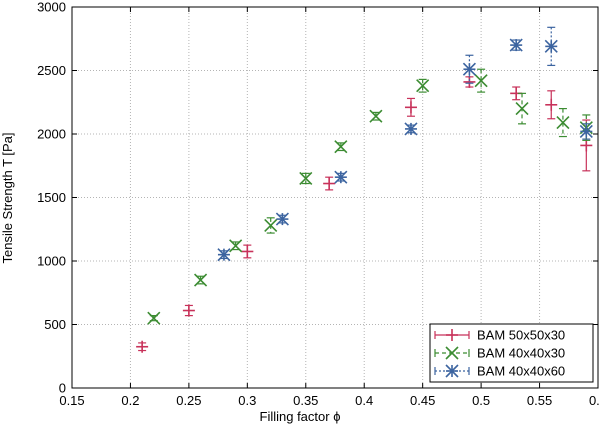  What do you see at coordinates (247, 400) in the screenshot?
I see `x-tick-label: 0.3` at bounding box center [247, 400].